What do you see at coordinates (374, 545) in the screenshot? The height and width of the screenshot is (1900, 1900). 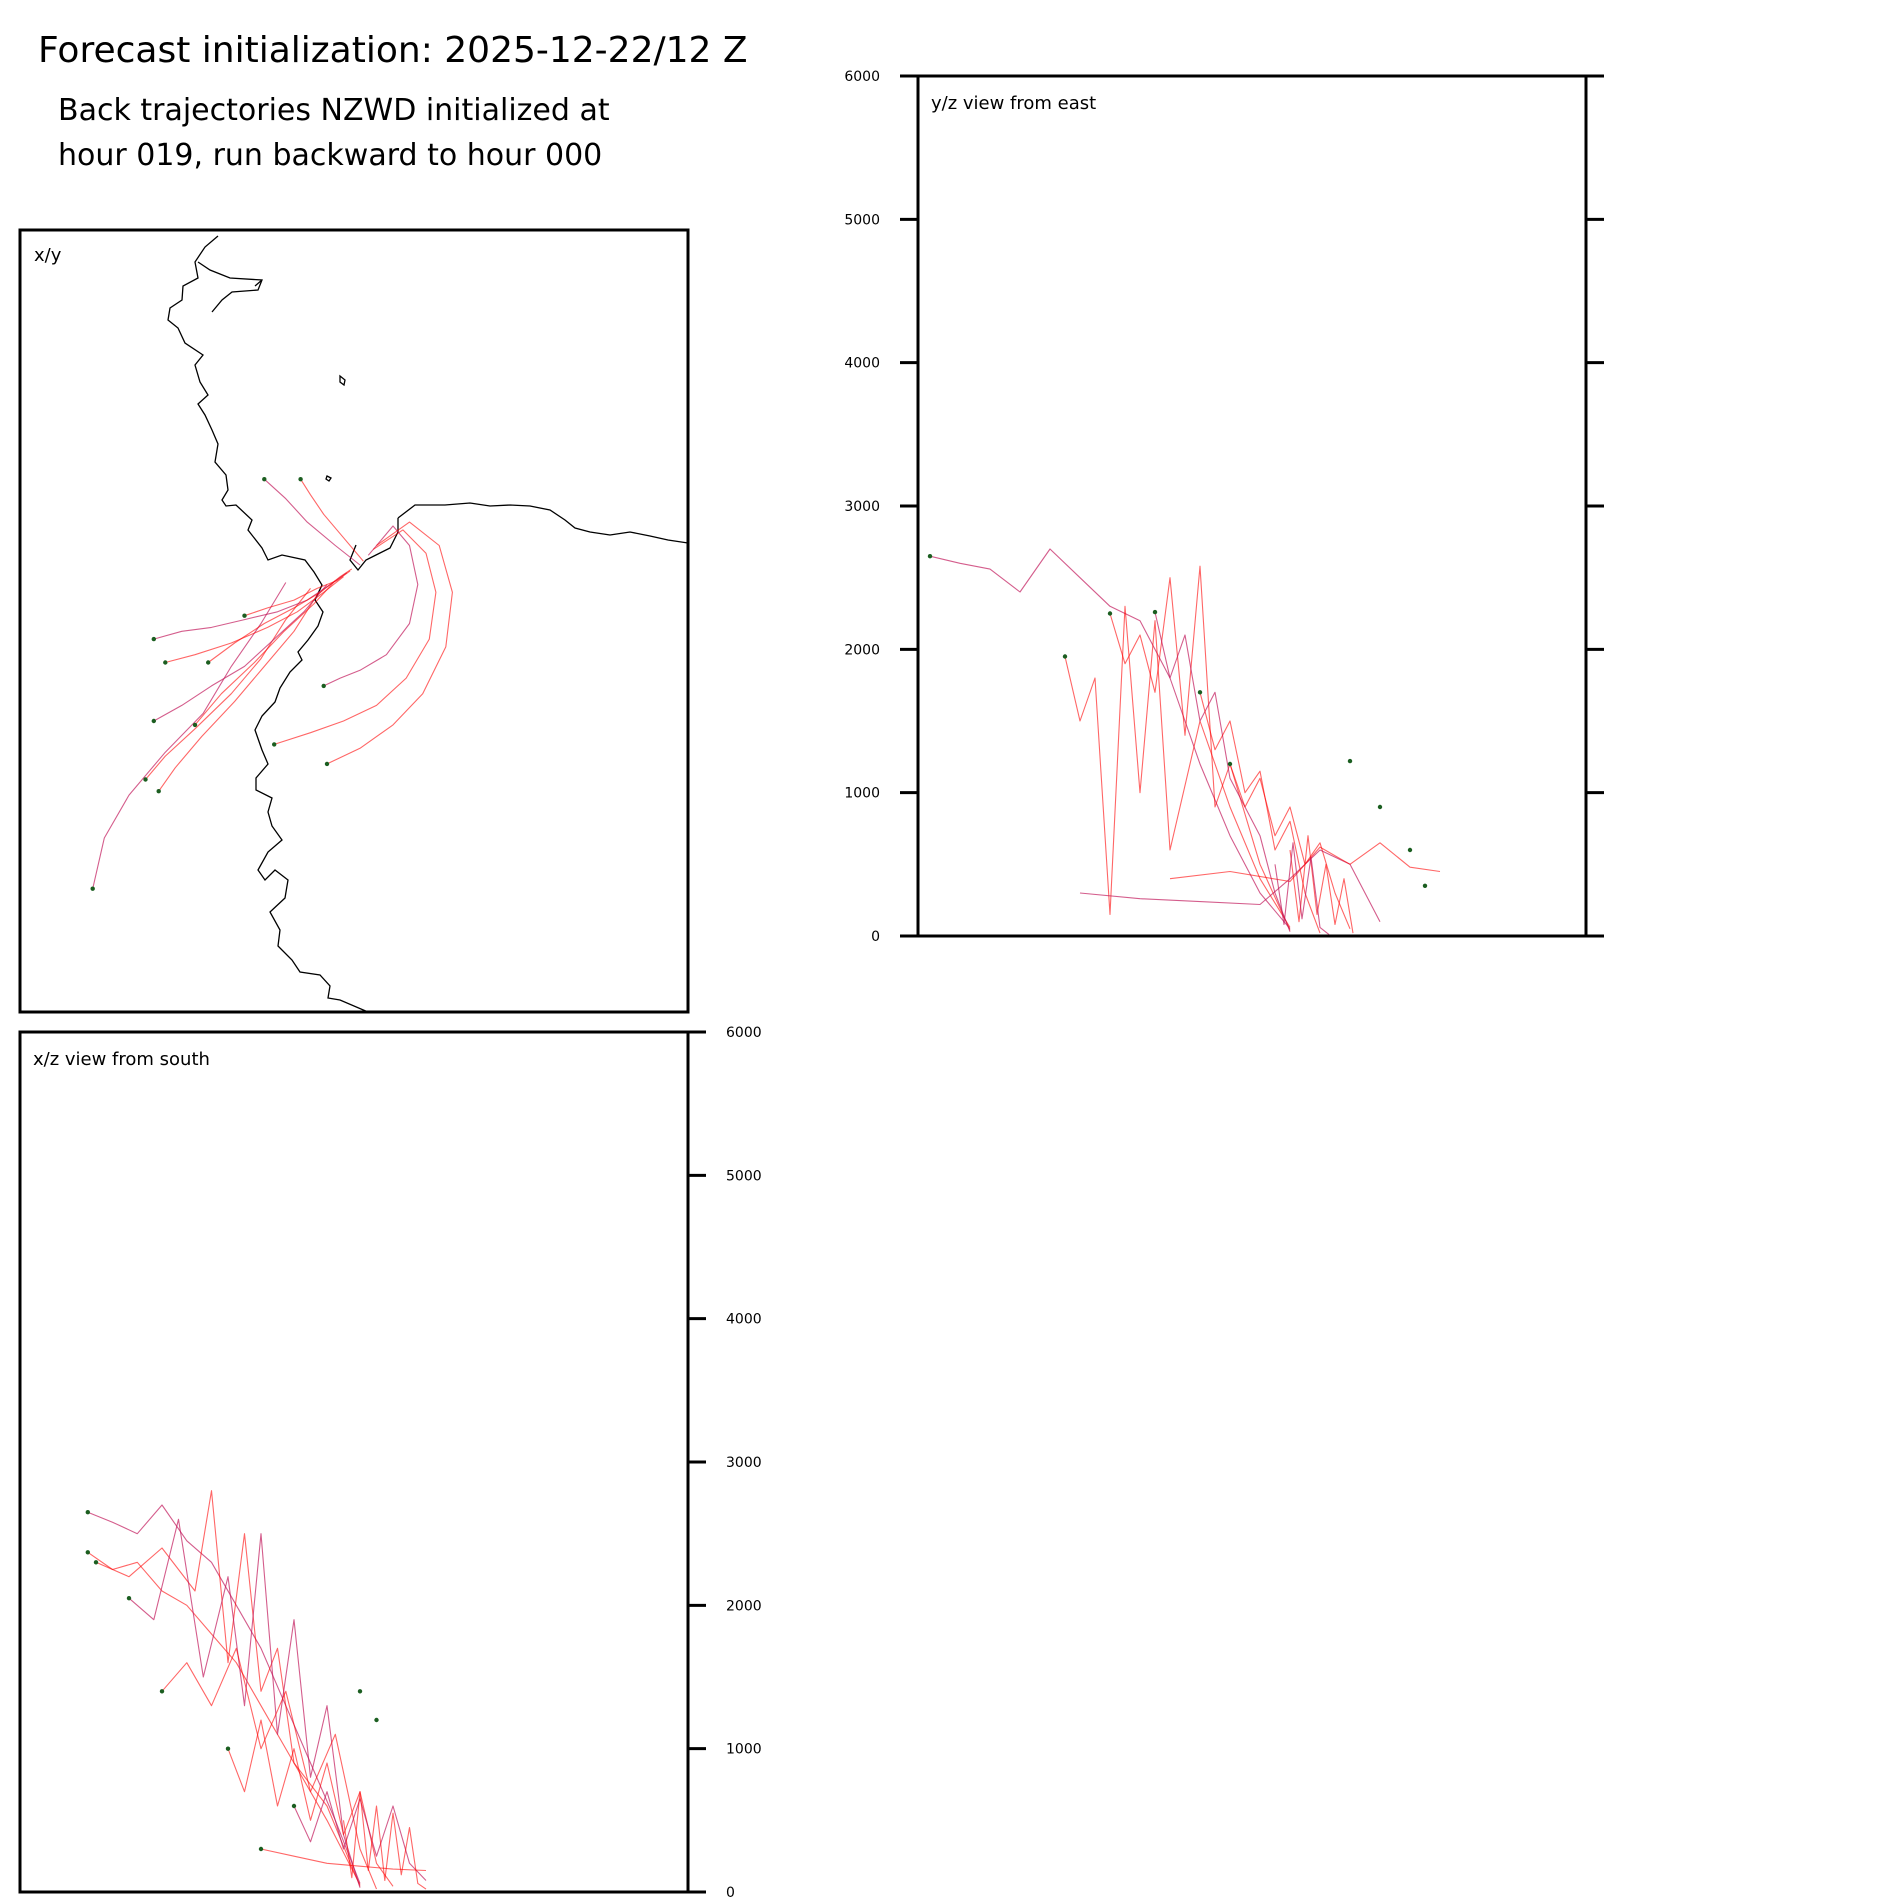 I see `coastline-harbour` at bounding box center [374, 545].